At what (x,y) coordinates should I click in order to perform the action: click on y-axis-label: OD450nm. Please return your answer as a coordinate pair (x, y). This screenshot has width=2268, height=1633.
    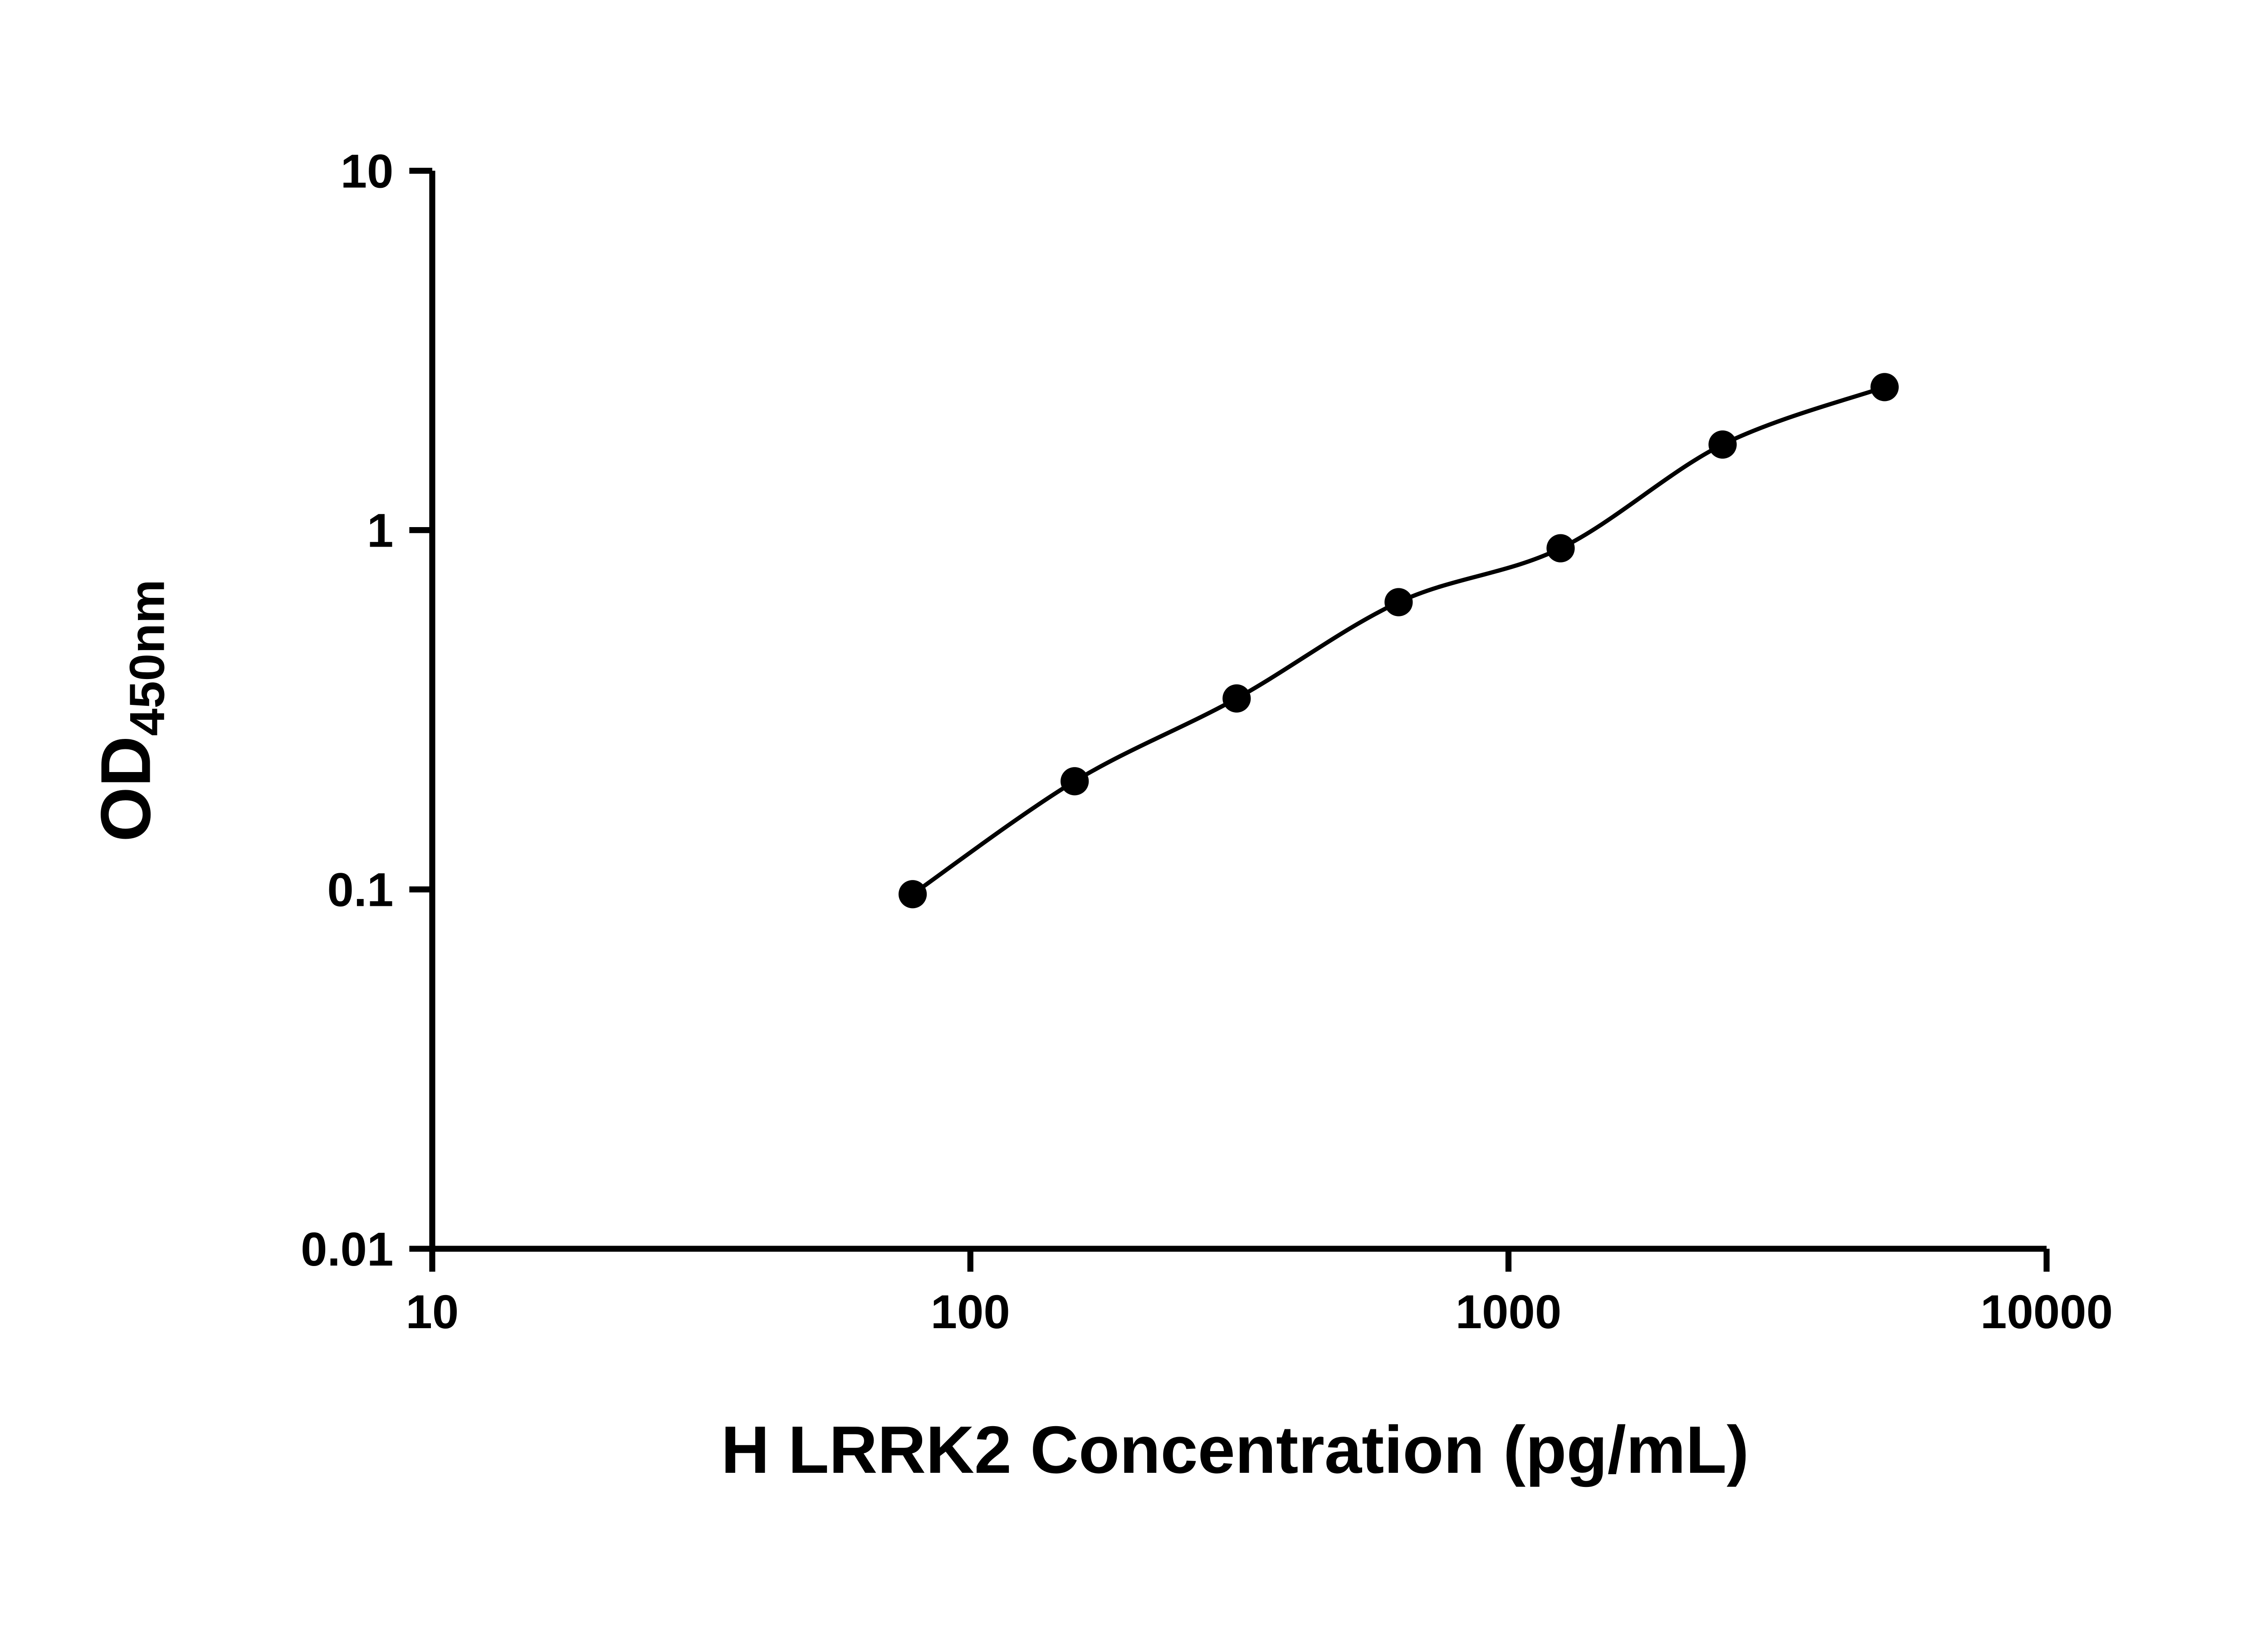
    Looking at the image, I should click on (130, 710).